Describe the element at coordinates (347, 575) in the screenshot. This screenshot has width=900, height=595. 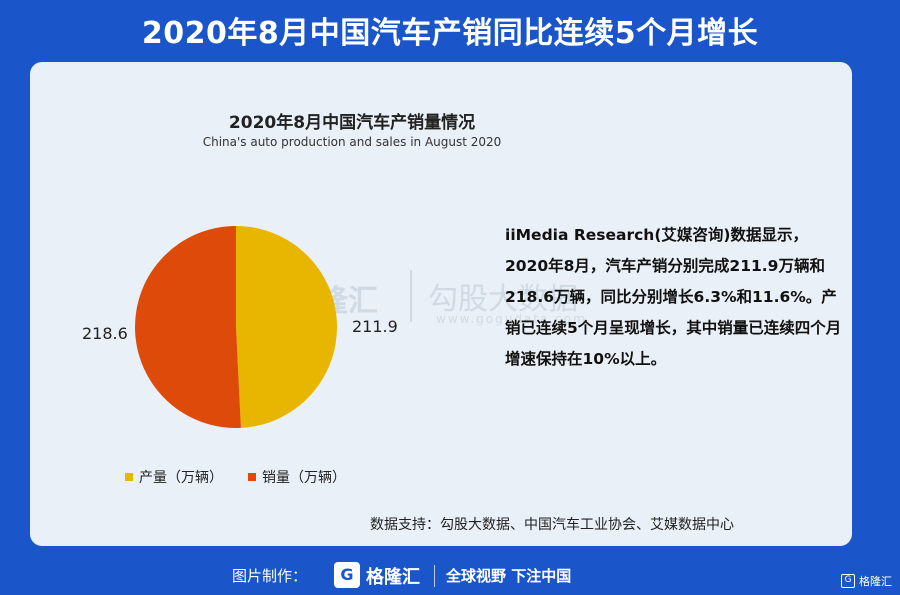
I see `brand-logo-icon: G` at that location.